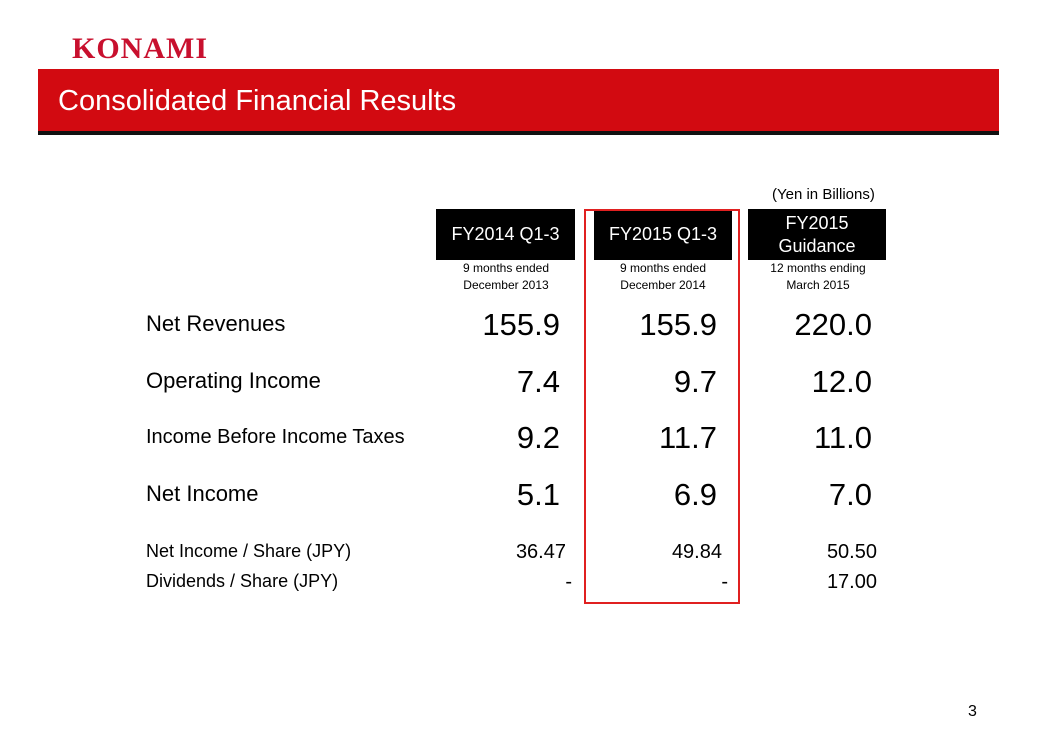  I want to click on column-header-fy2015-guidance: FY2015 Guidance, so click(817, 234).